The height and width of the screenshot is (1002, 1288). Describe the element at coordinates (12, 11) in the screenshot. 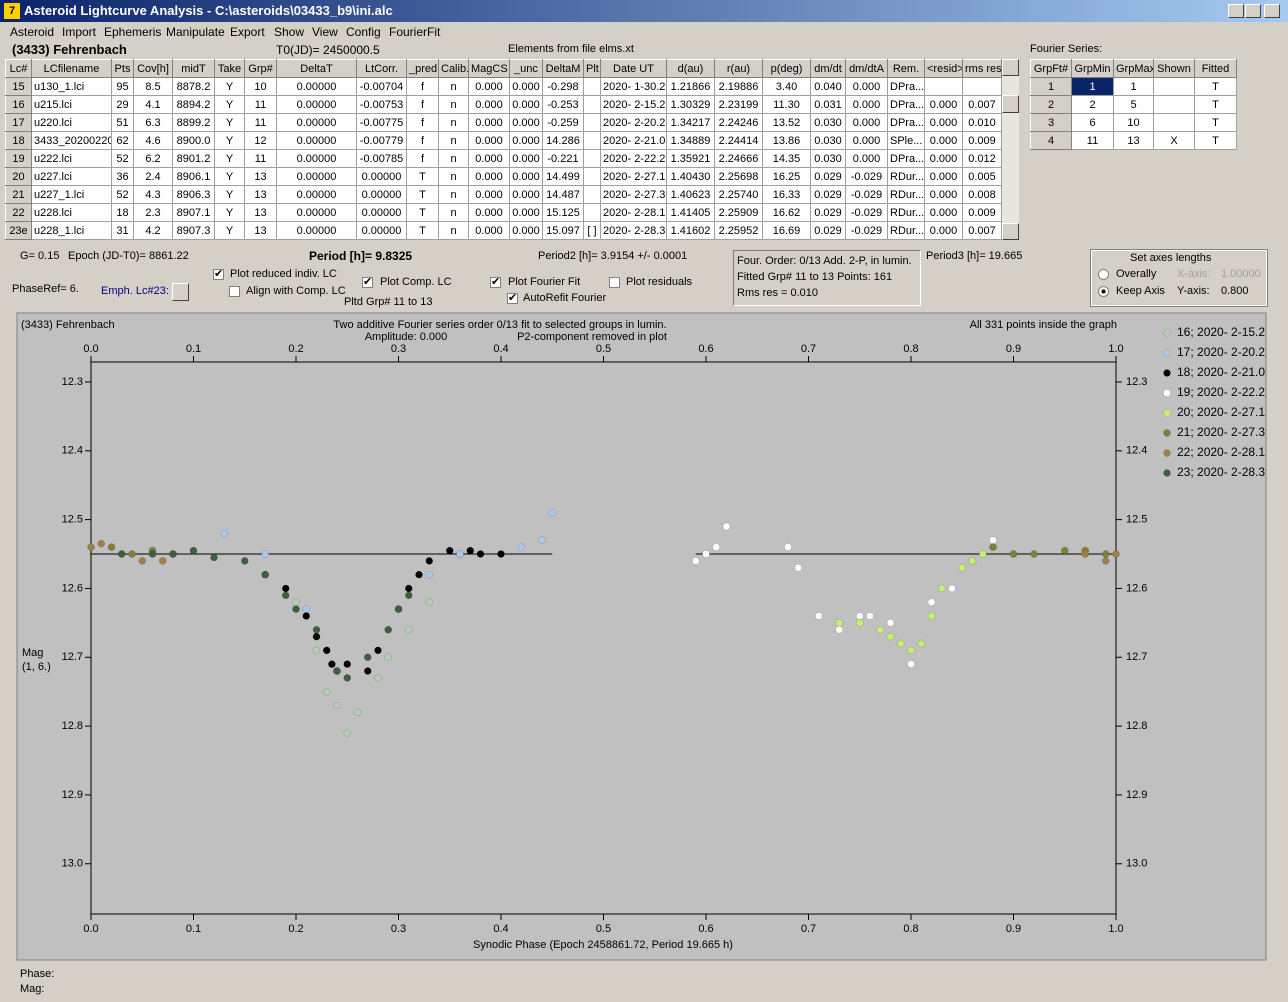

I see `app-icon: 7` at that location.